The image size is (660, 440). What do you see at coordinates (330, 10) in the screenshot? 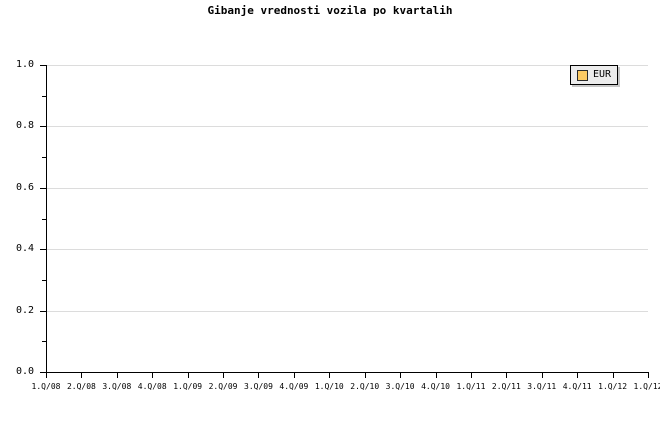
I see `chart-title: Gibanje vrednosti vozila po kvartalih` at bounding box center [330, 10].